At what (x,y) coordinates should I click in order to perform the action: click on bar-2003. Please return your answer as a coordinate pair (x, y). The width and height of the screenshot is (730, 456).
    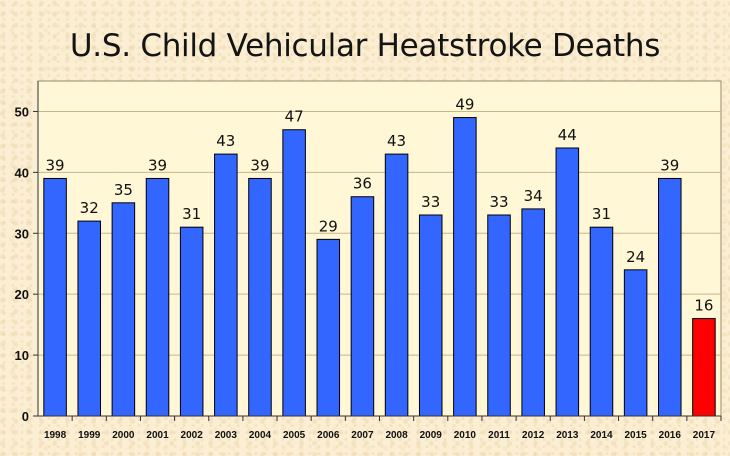
    Looking at the image, I should click on (226, 285).